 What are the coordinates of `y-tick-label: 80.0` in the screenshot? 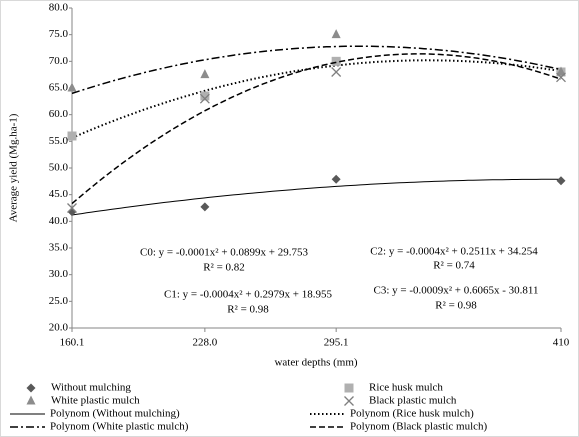 It's located at (59, 8).